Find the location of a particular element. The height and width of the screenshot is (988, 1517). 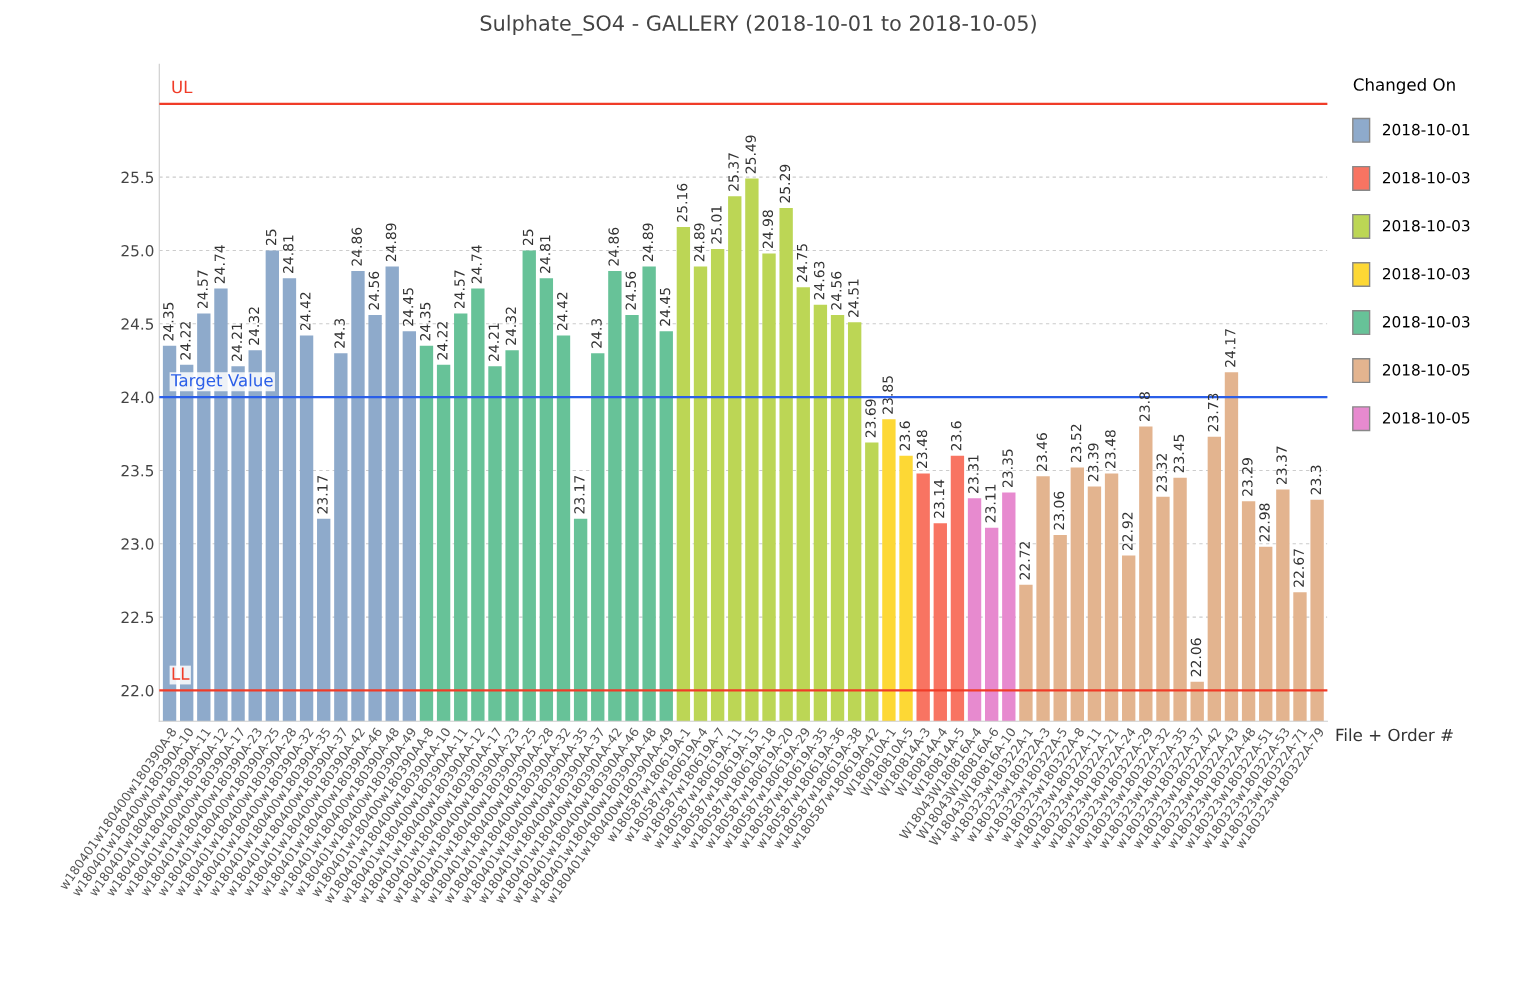

ref-line-label: LL is located at coordinates (181, 673).